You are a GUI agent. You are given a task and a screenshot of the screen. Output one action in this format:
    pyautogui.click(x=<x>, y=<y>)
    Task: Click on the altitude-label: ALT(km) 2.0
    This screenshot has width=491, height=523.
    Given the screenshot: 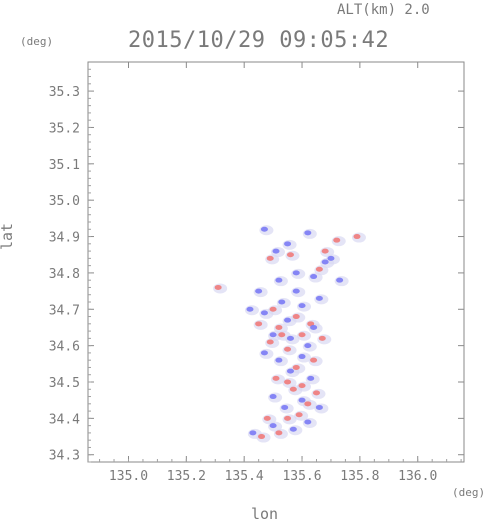 What is the action you would take?
    pyautogui.click(x=383, y=10)
    